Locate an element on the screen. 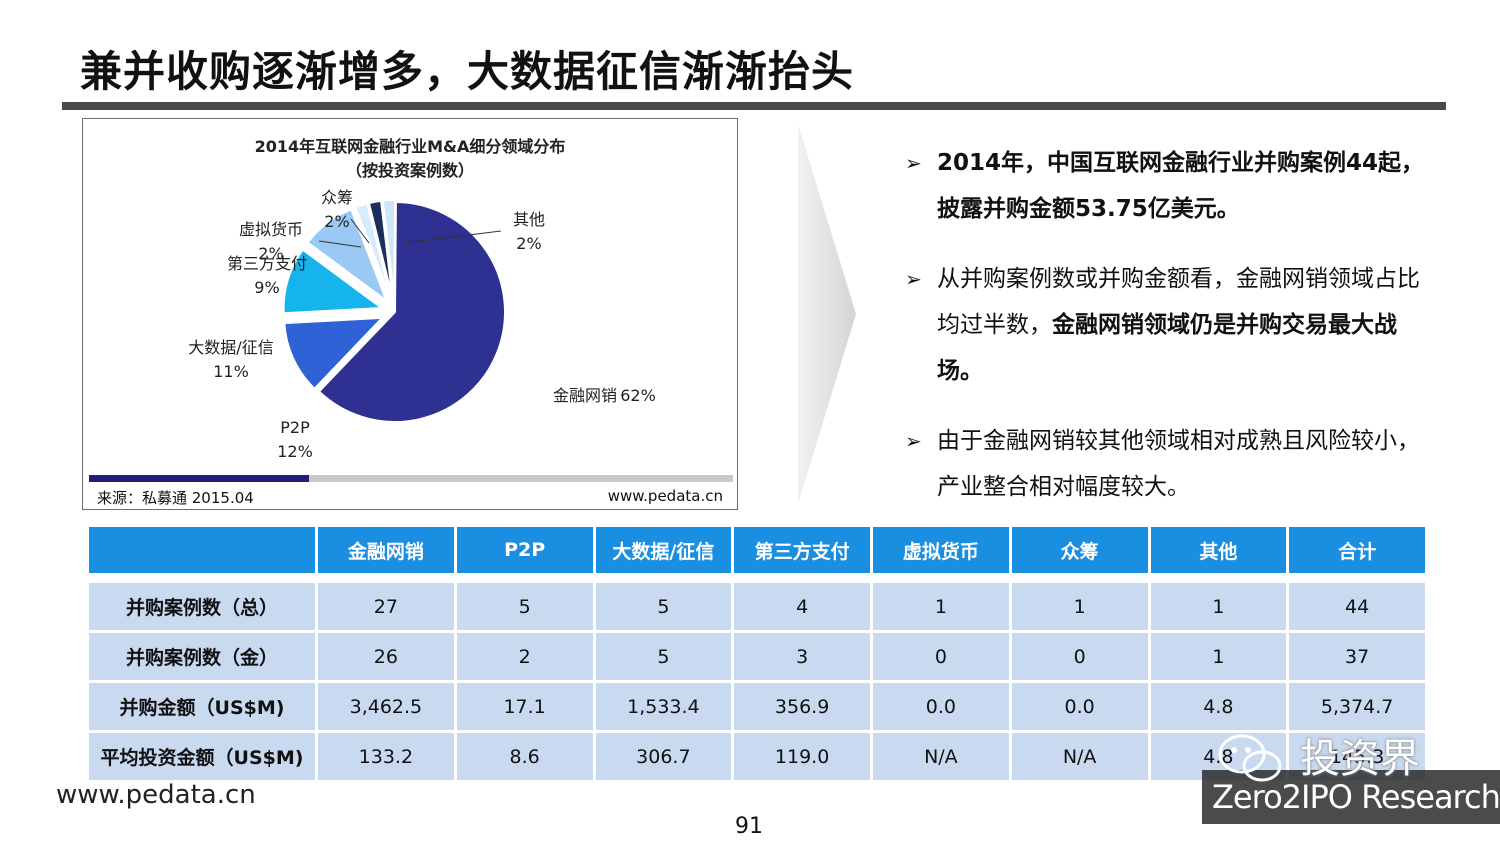  chart-source-url: www.pedata.cn is located at coordinates (665, 496).